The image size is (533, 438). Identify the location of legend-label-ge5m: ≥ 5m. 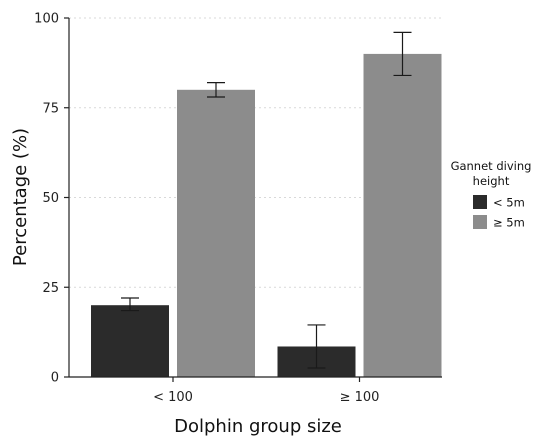
(509, 223).